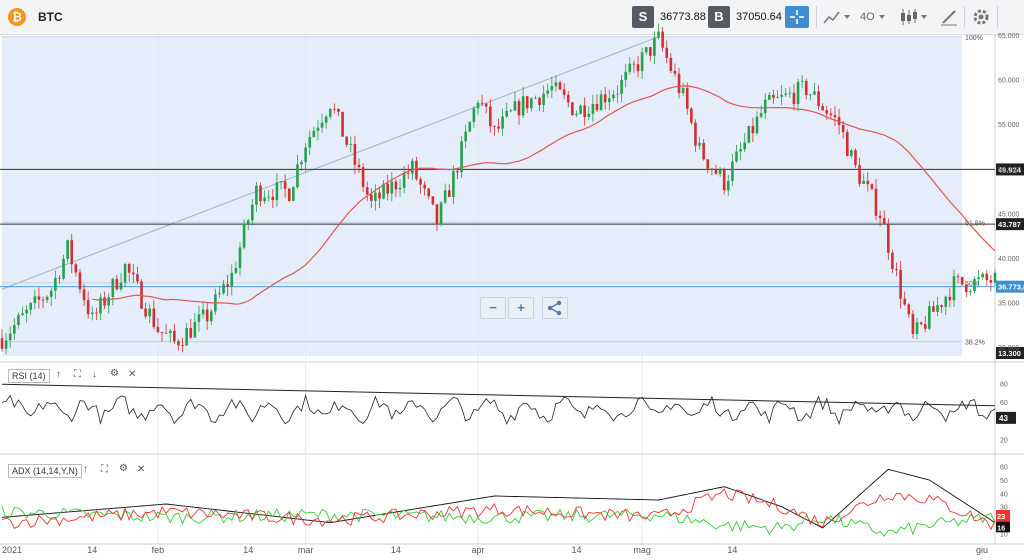 The image size is (1024, 560). I want to click on symbol-title: BTC, so click(50, 17).